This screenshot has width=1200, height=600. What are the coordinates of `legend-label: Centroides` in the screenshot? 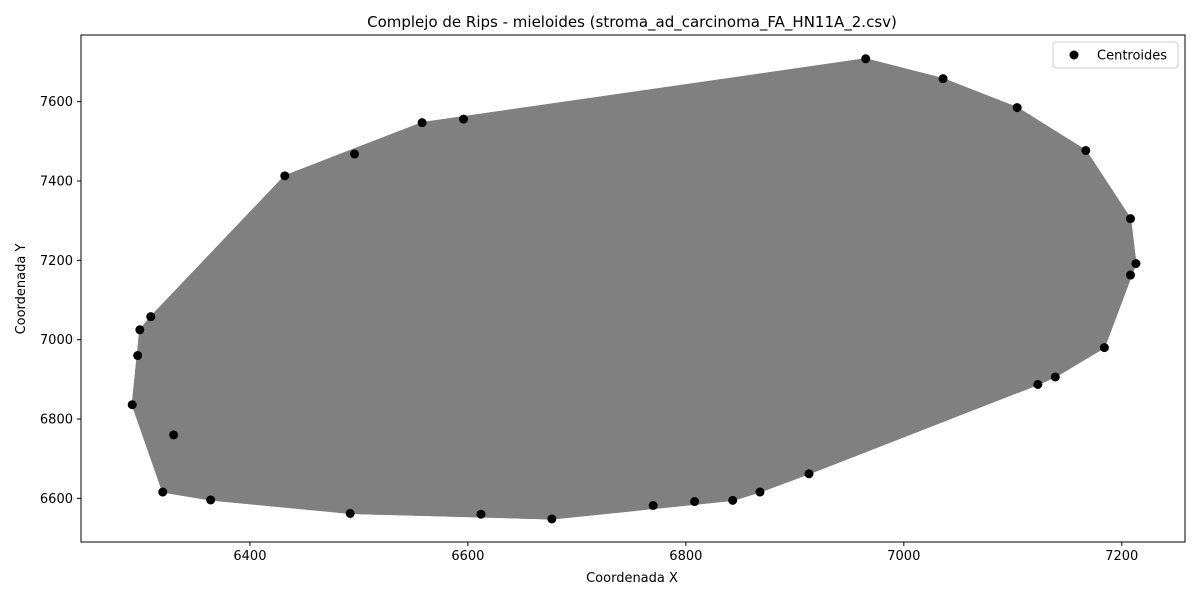 It's located at (1132, 56).